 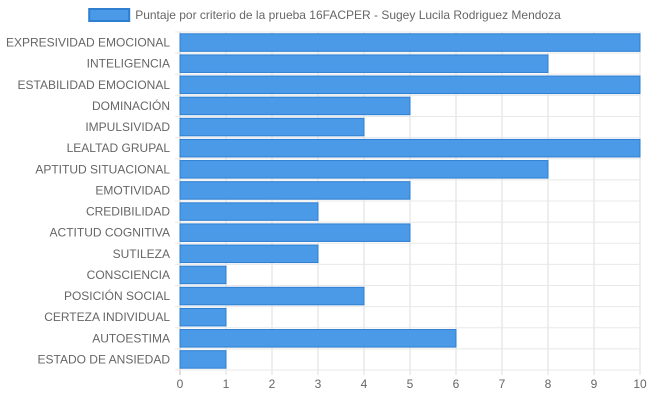 What do you see at coordinates (272, 384) in the screenshot?
I see `x-tick-label: 2` at bounding box center [272, 384].